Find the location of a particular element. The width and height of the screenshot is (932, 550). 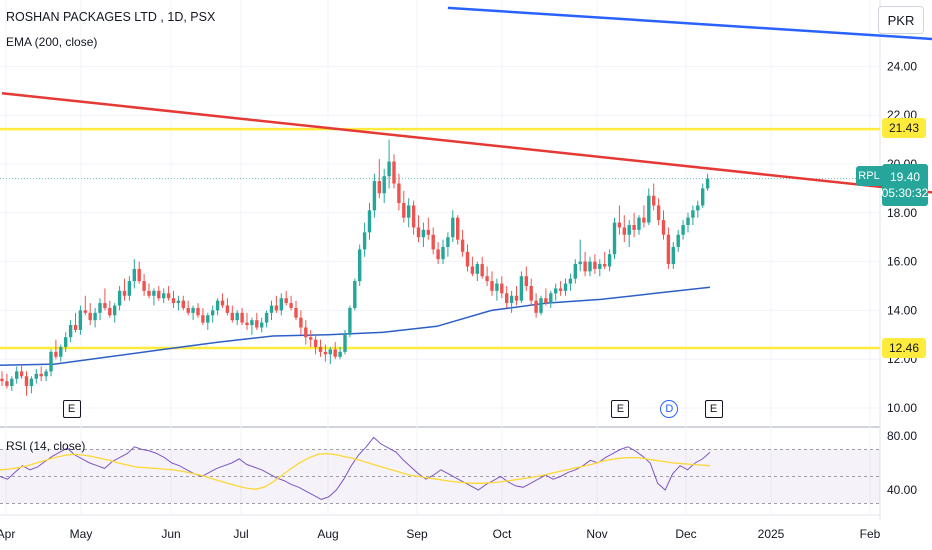

rsi-legend: RSI (14, close) is located at coordinates (46, 446).